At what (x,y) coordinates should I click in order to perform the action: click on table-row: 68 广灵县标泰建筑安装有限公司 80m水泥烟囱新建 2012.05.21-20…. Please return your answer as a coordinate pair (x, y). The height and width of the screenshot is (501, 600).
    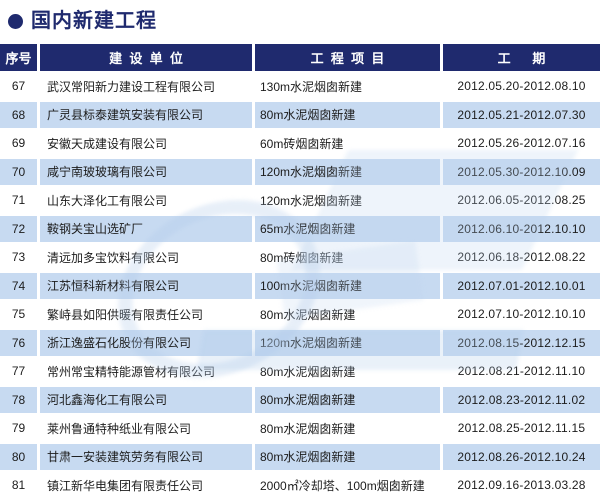
    Looking at the image, I should click on (300, 114).